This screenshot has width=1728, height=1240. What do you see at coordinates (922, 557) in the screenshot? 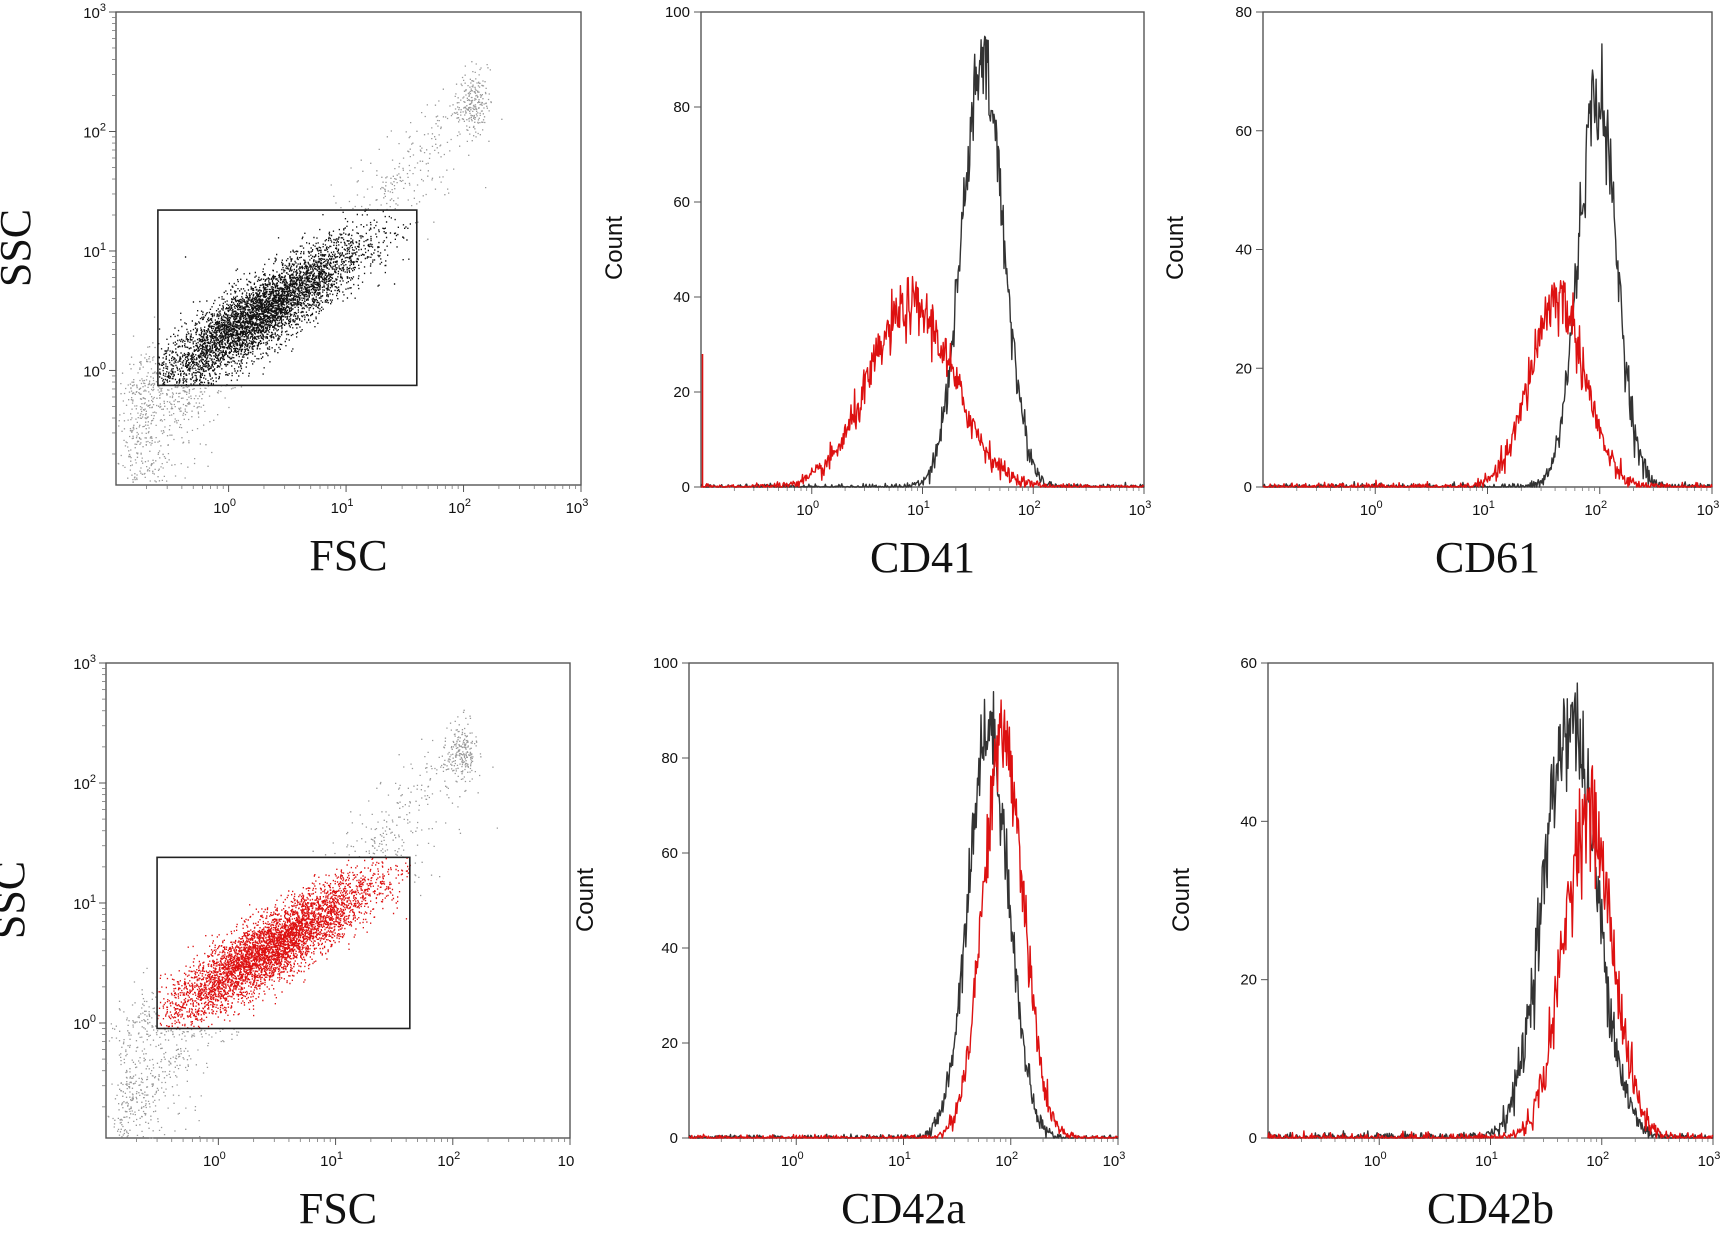
I see `x-axis-label: CD41` at bounding box center [922, 557].